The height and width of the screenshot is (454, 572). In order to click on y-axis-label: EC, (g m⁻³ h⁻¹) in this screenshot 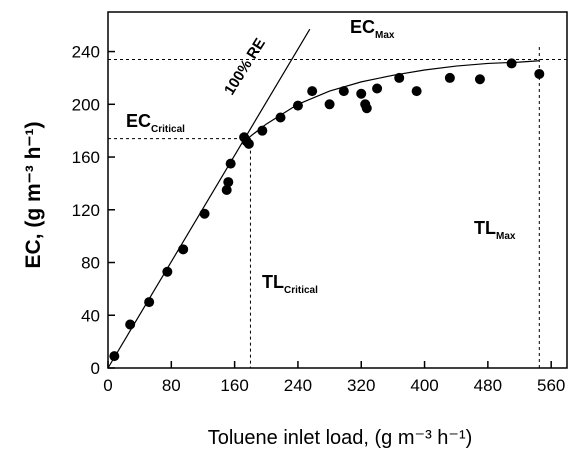, I will do `click(33, 195)`.